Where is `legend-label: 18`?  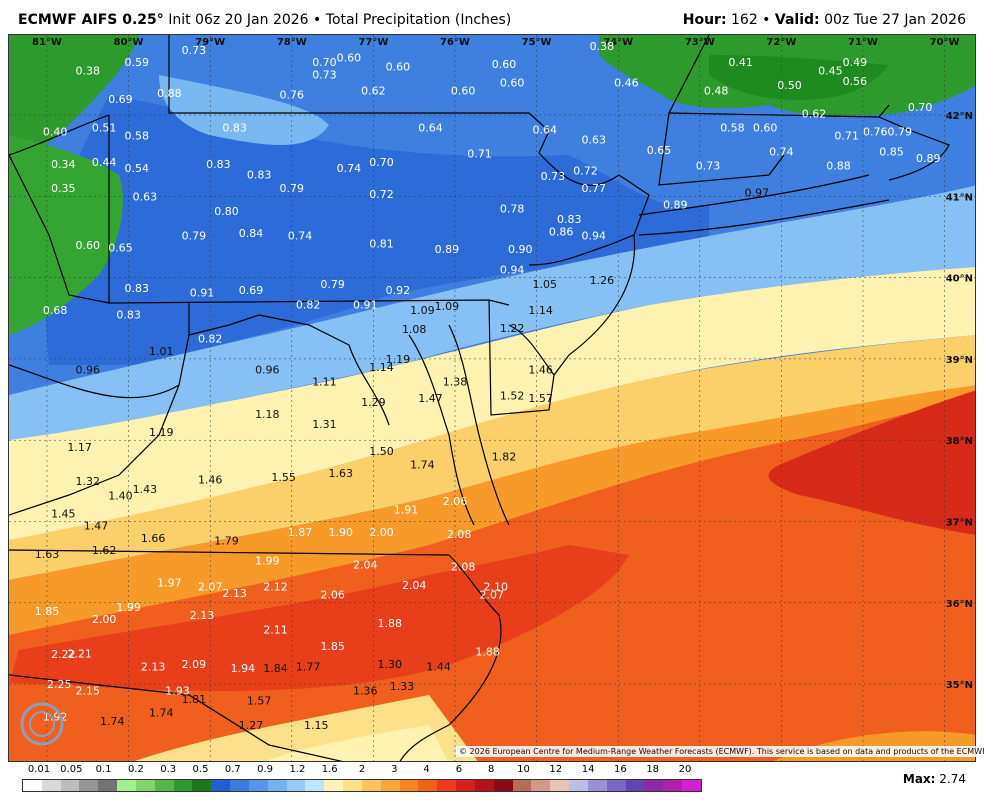
legend-label: 18 is located at coordinates (653, 769).